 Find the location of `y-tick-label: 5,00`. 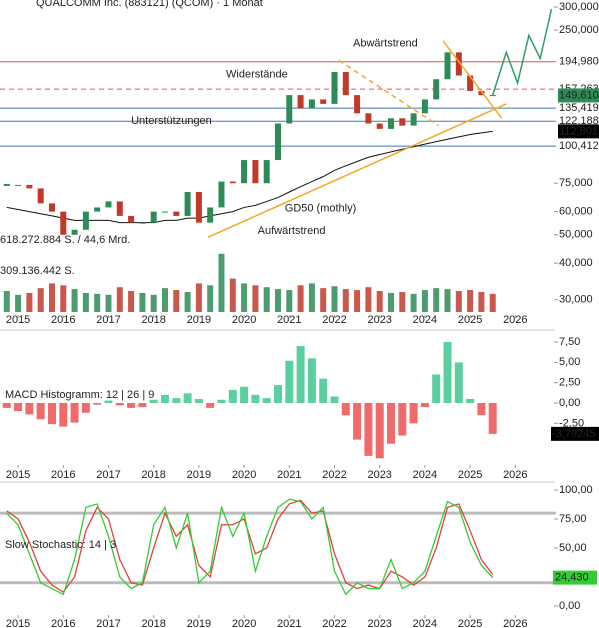

y-tick-label: 5,00 is located at coordinates (569, 362).